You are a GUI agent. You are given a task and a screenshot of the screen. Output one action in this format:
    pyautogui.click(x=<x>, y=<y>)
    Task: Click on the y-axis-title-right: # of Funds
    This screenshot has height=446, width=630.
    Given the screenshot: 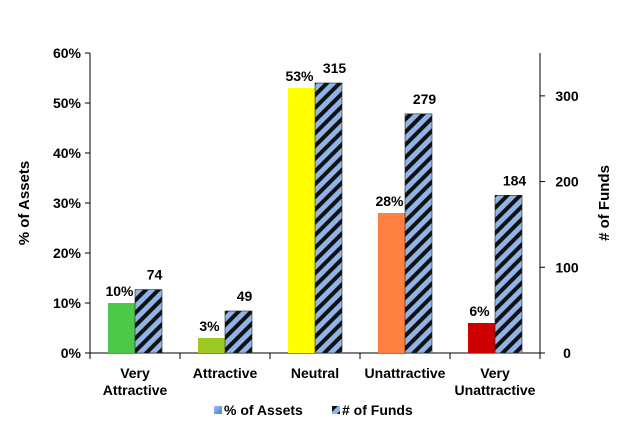 What is the action you would take?
    pyautogui.click(x=604, y=203)
    